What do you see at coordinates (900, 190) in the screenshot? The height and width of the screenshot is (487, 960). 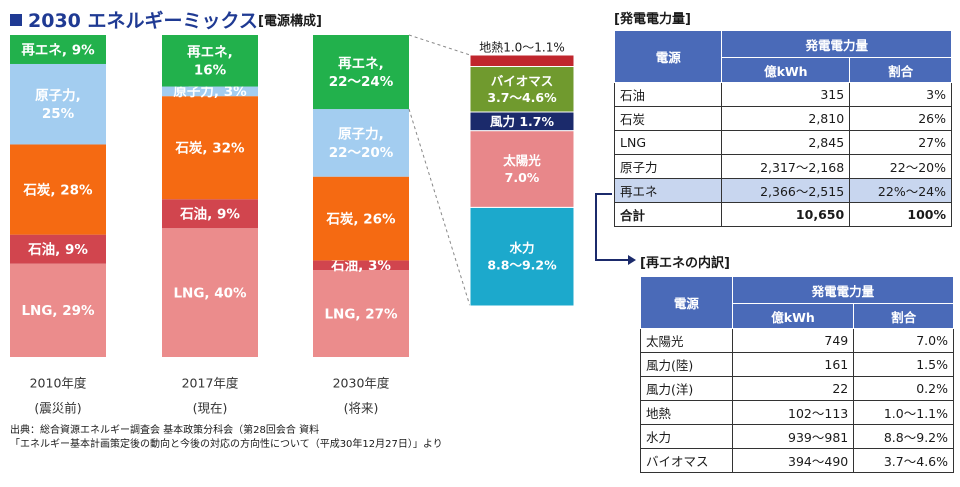 I see `row-ratio: 22%〜24%` at bounding box center [900, 190].